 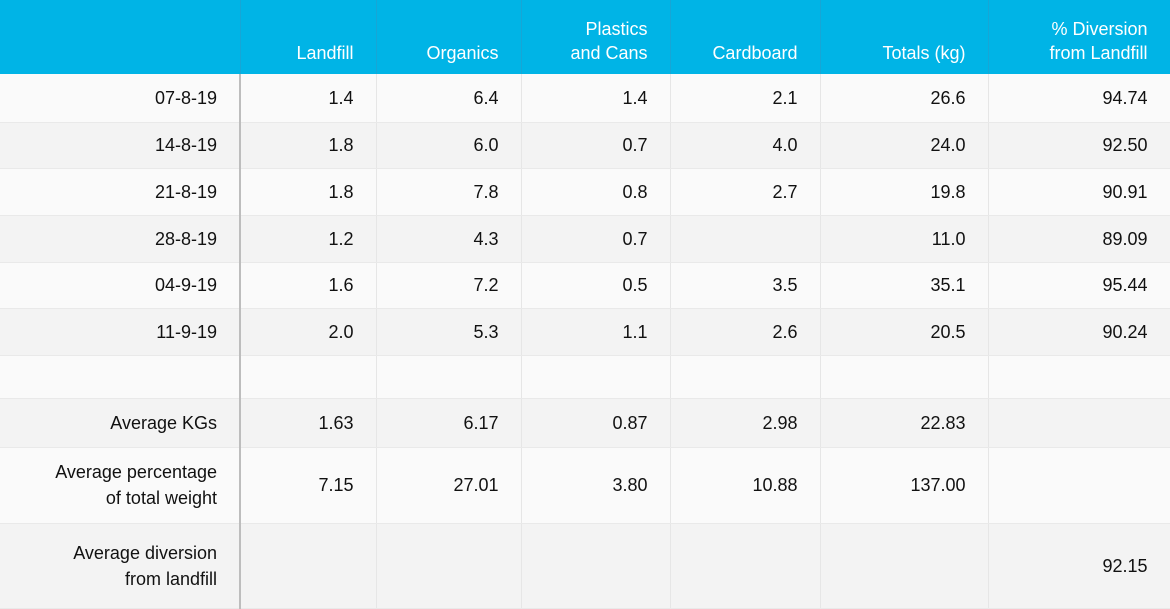 What do you see at coordinates (1079, 98) in the screenshot?
I see `table-cell: 94.74` at bounding box center [1079, 98].